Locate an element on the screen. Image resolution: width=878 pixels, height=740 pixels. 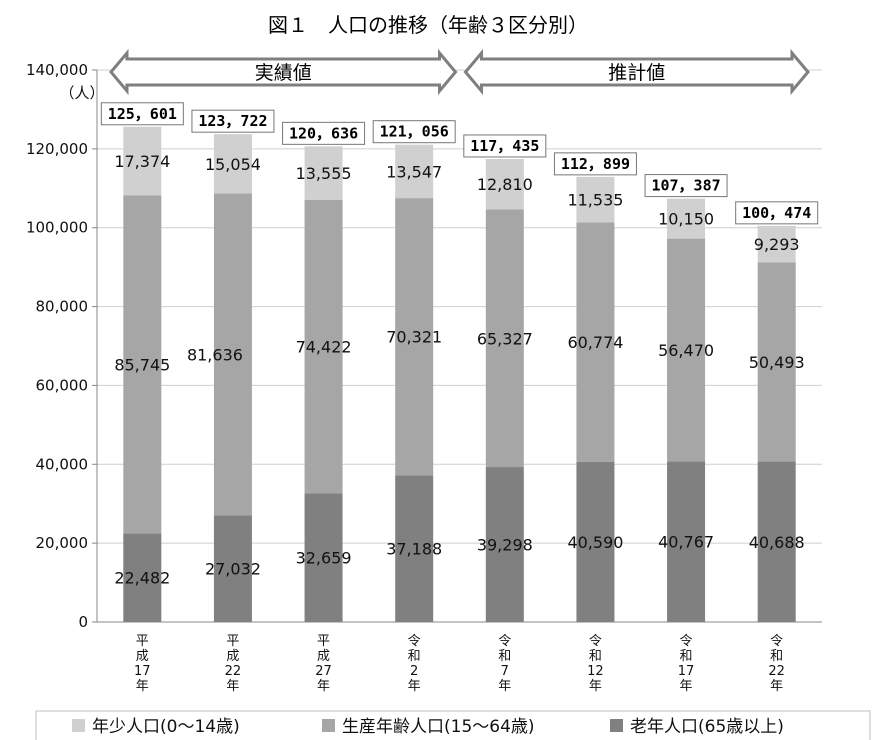
segment-label-elderly: 40,688 is located at coordinates (777, 542).